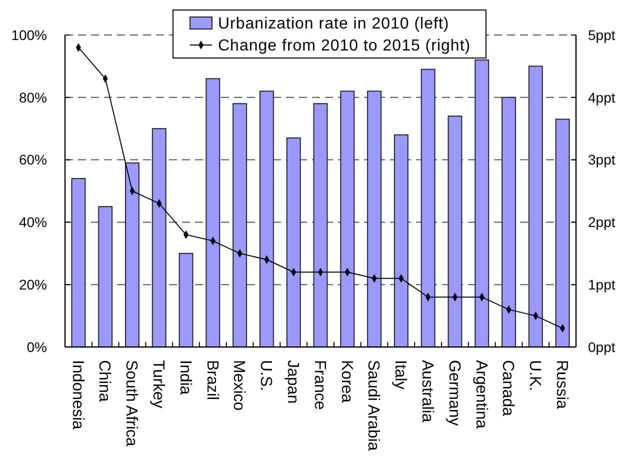  I want to click on x-tick-label: Germany, so click(453, 393).